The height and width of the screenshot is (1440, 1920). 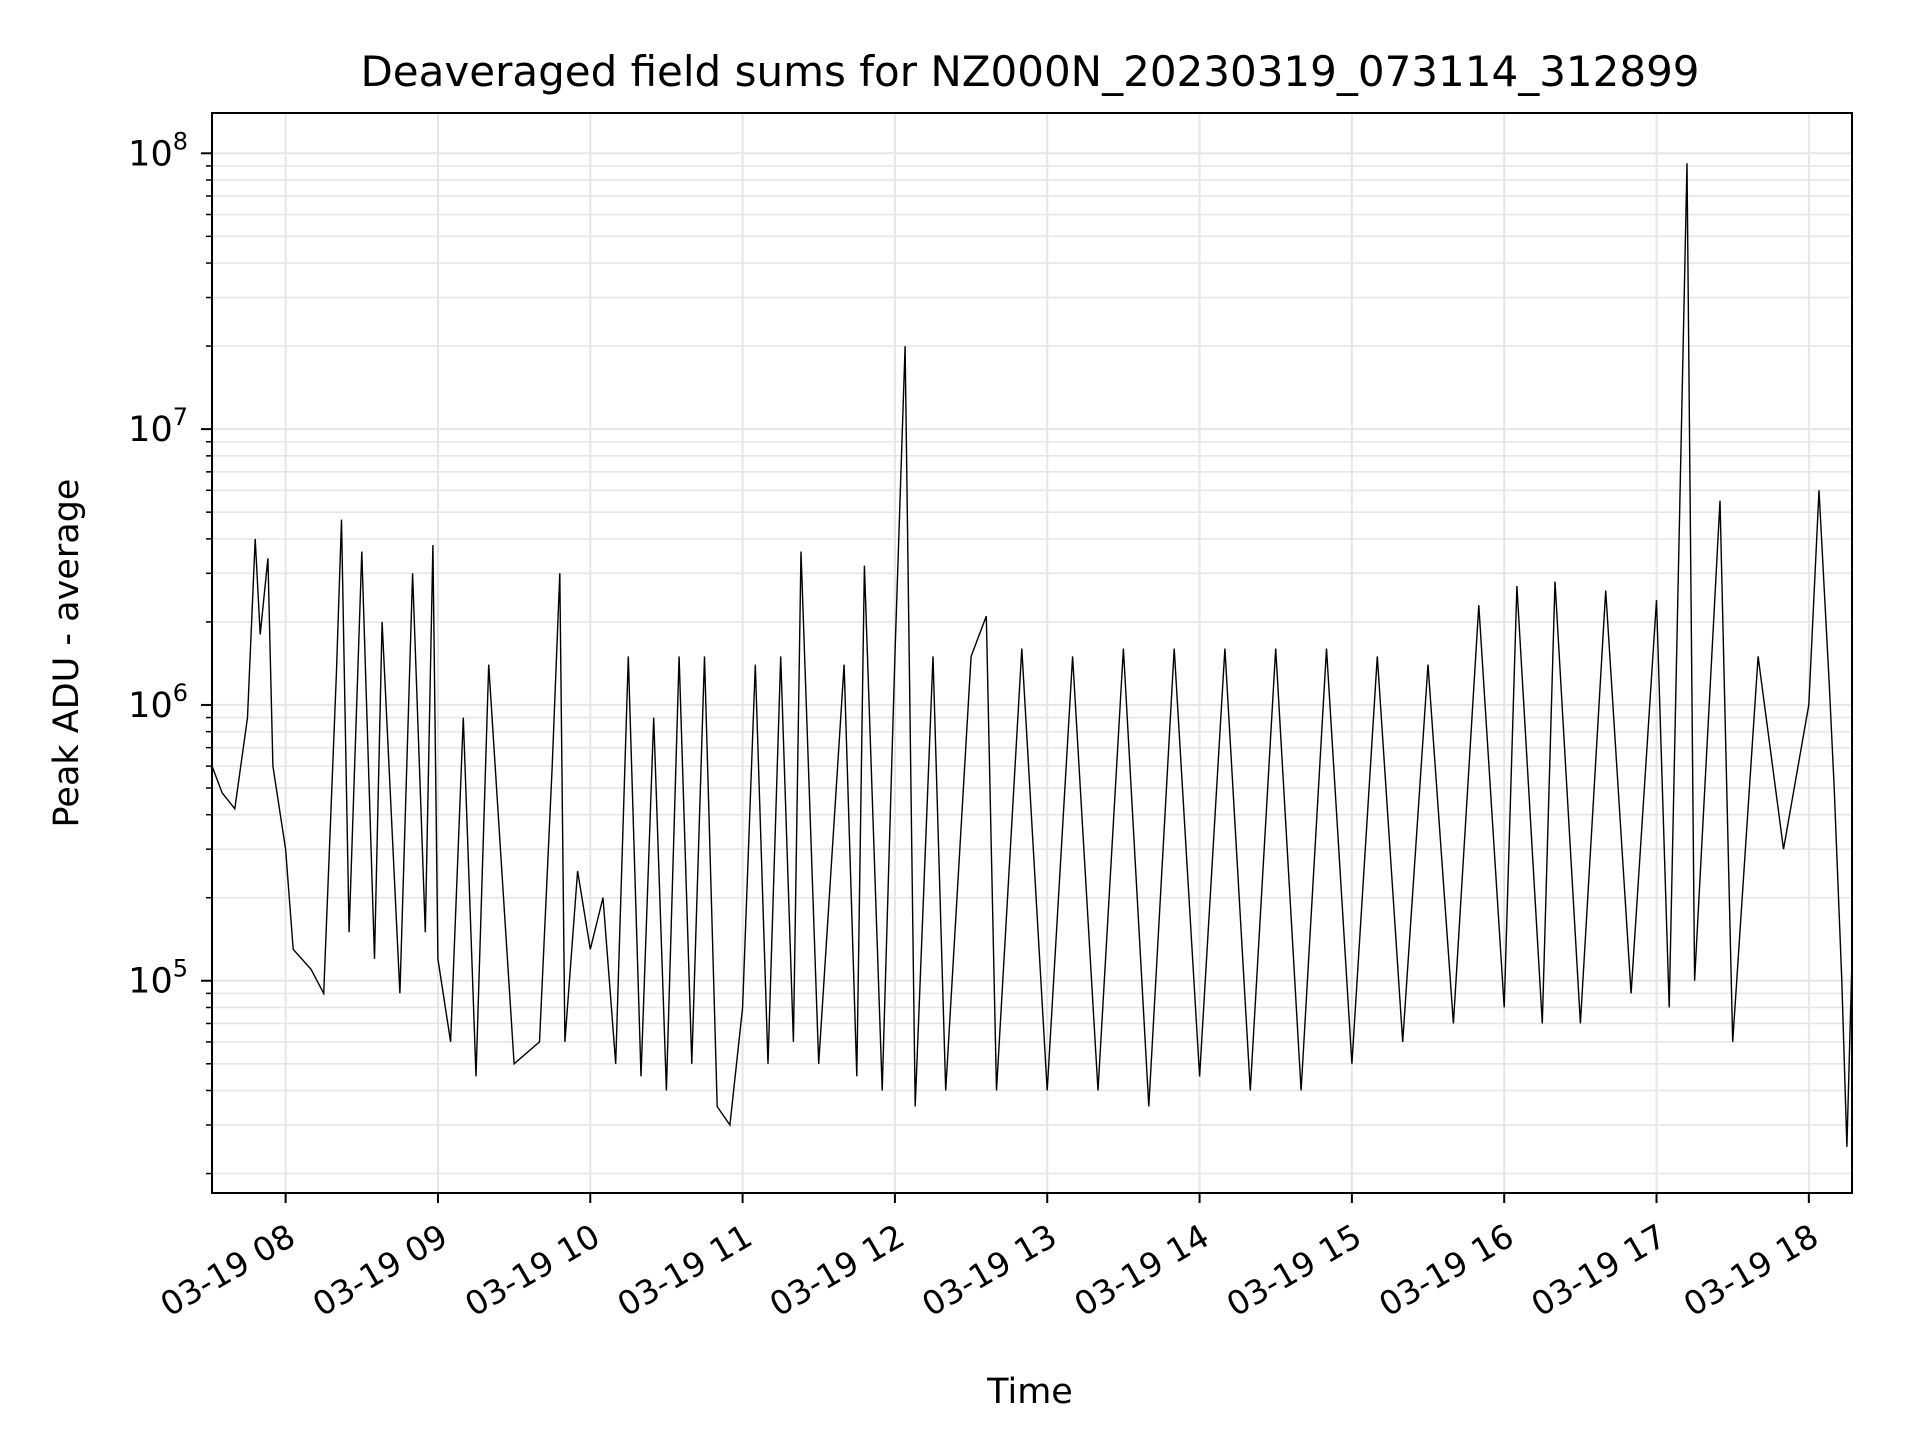 What do you see at coordinates (1751, 1270) in the screenshot?
I see `x-tick-label: 03-19 18` at bounding box center [1751, 1270].